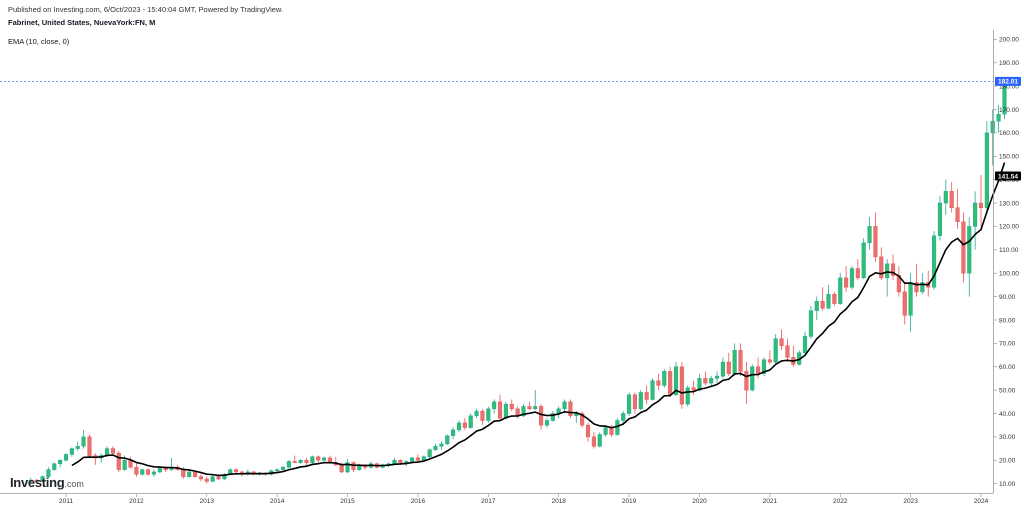 The height and width of the screenshot is (508, 1024). I want to click on y-tick-label: 120.00, so click(1009, 227).